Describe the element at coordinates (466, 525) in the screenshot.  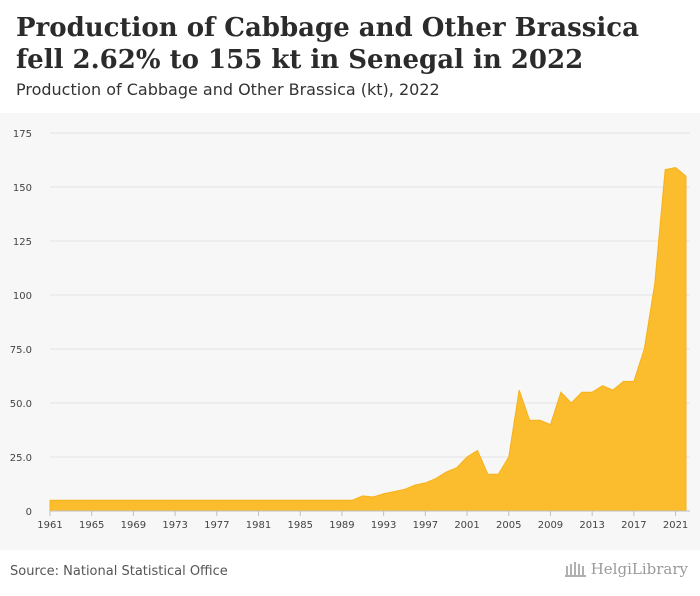
I see `x-tick-label: 2001` at that location.